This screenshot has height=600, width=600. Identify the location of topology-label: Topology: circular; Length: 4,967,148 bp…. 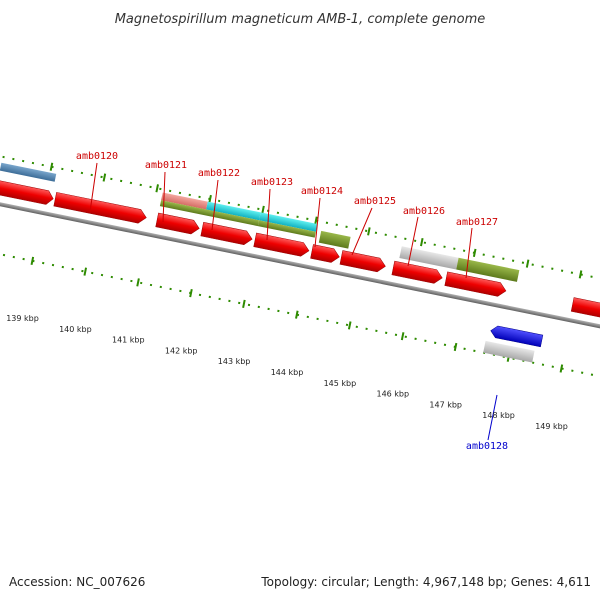
(425, 582).